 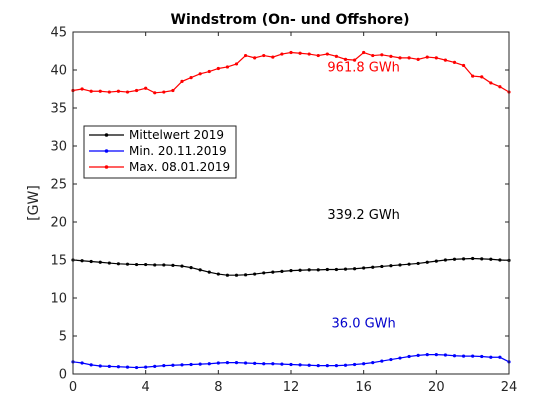 I want to click on x-tick-label: 16, so click(x=363, y=387).